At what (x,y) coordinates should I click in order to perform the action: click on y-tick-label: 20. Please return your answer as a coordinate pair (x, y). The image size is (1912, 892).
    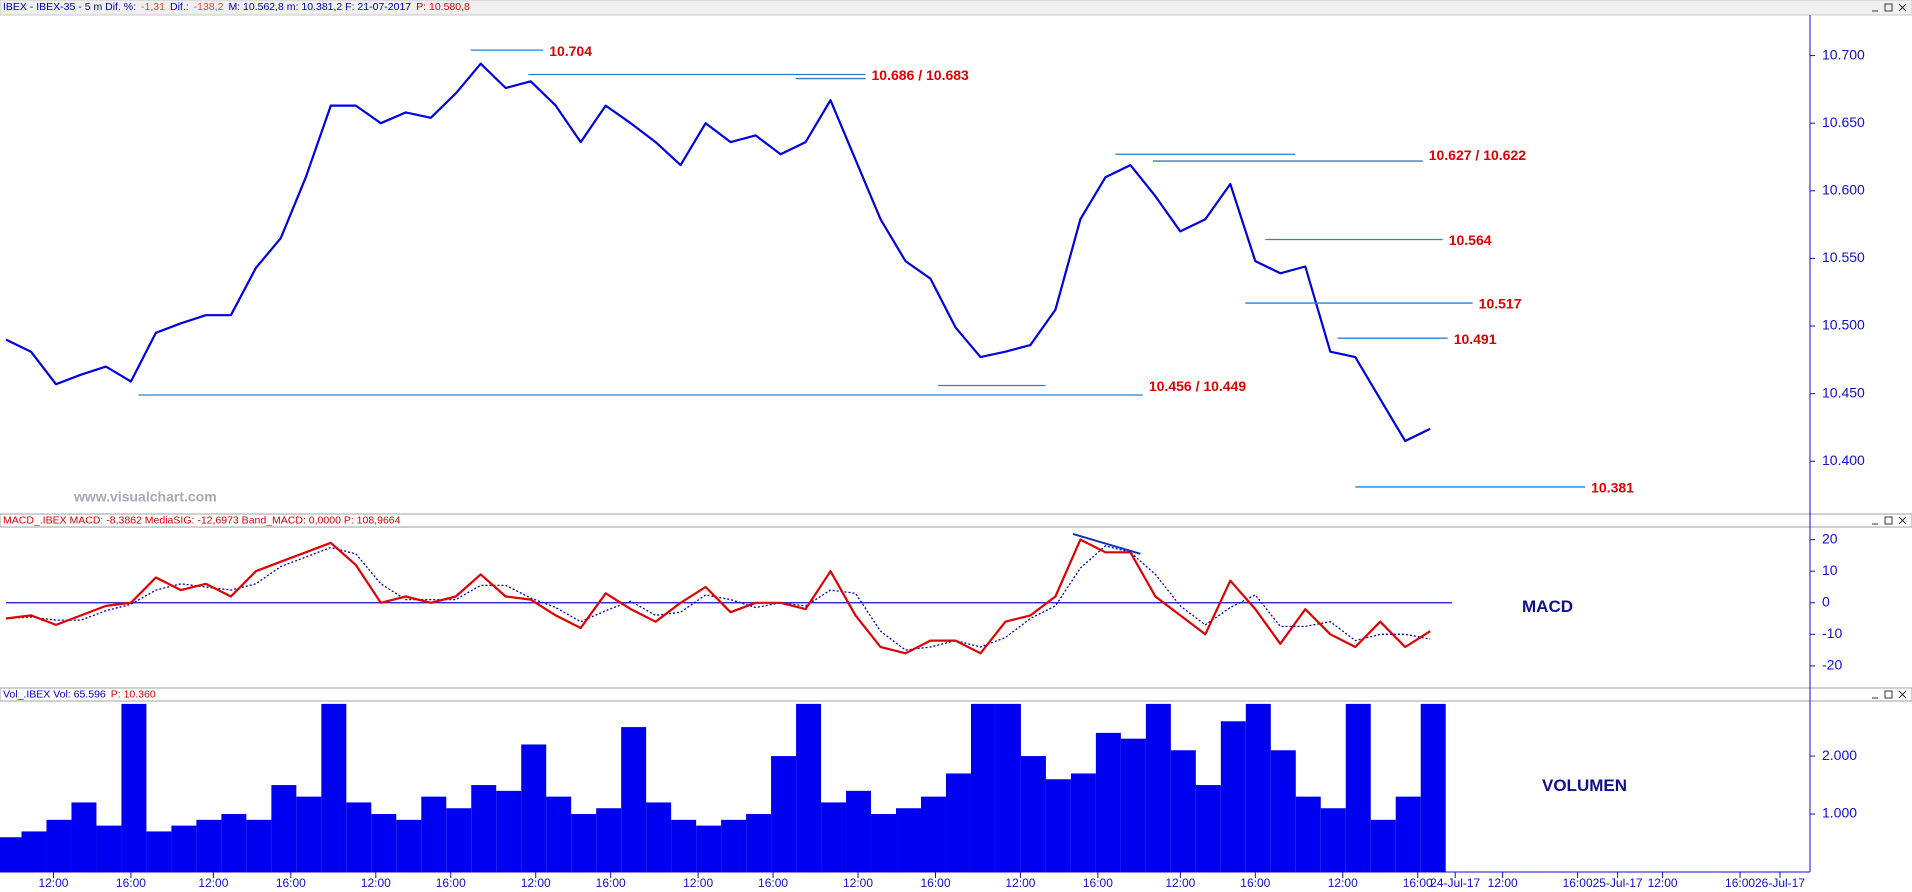
    Looking at the image, I should click on (1830, 538).